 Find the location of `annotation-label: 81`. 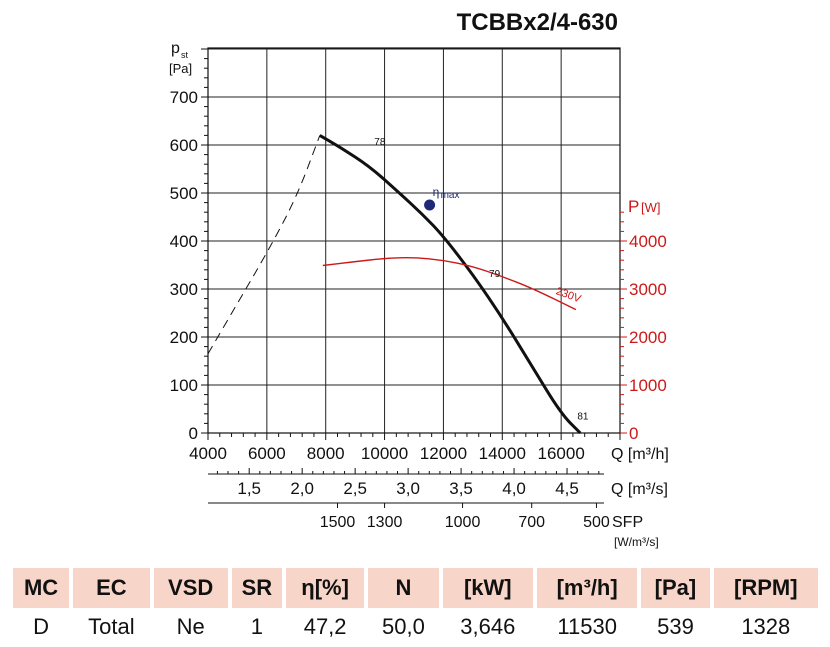

annotation-label: 81 is located at coordinates (583, 417).